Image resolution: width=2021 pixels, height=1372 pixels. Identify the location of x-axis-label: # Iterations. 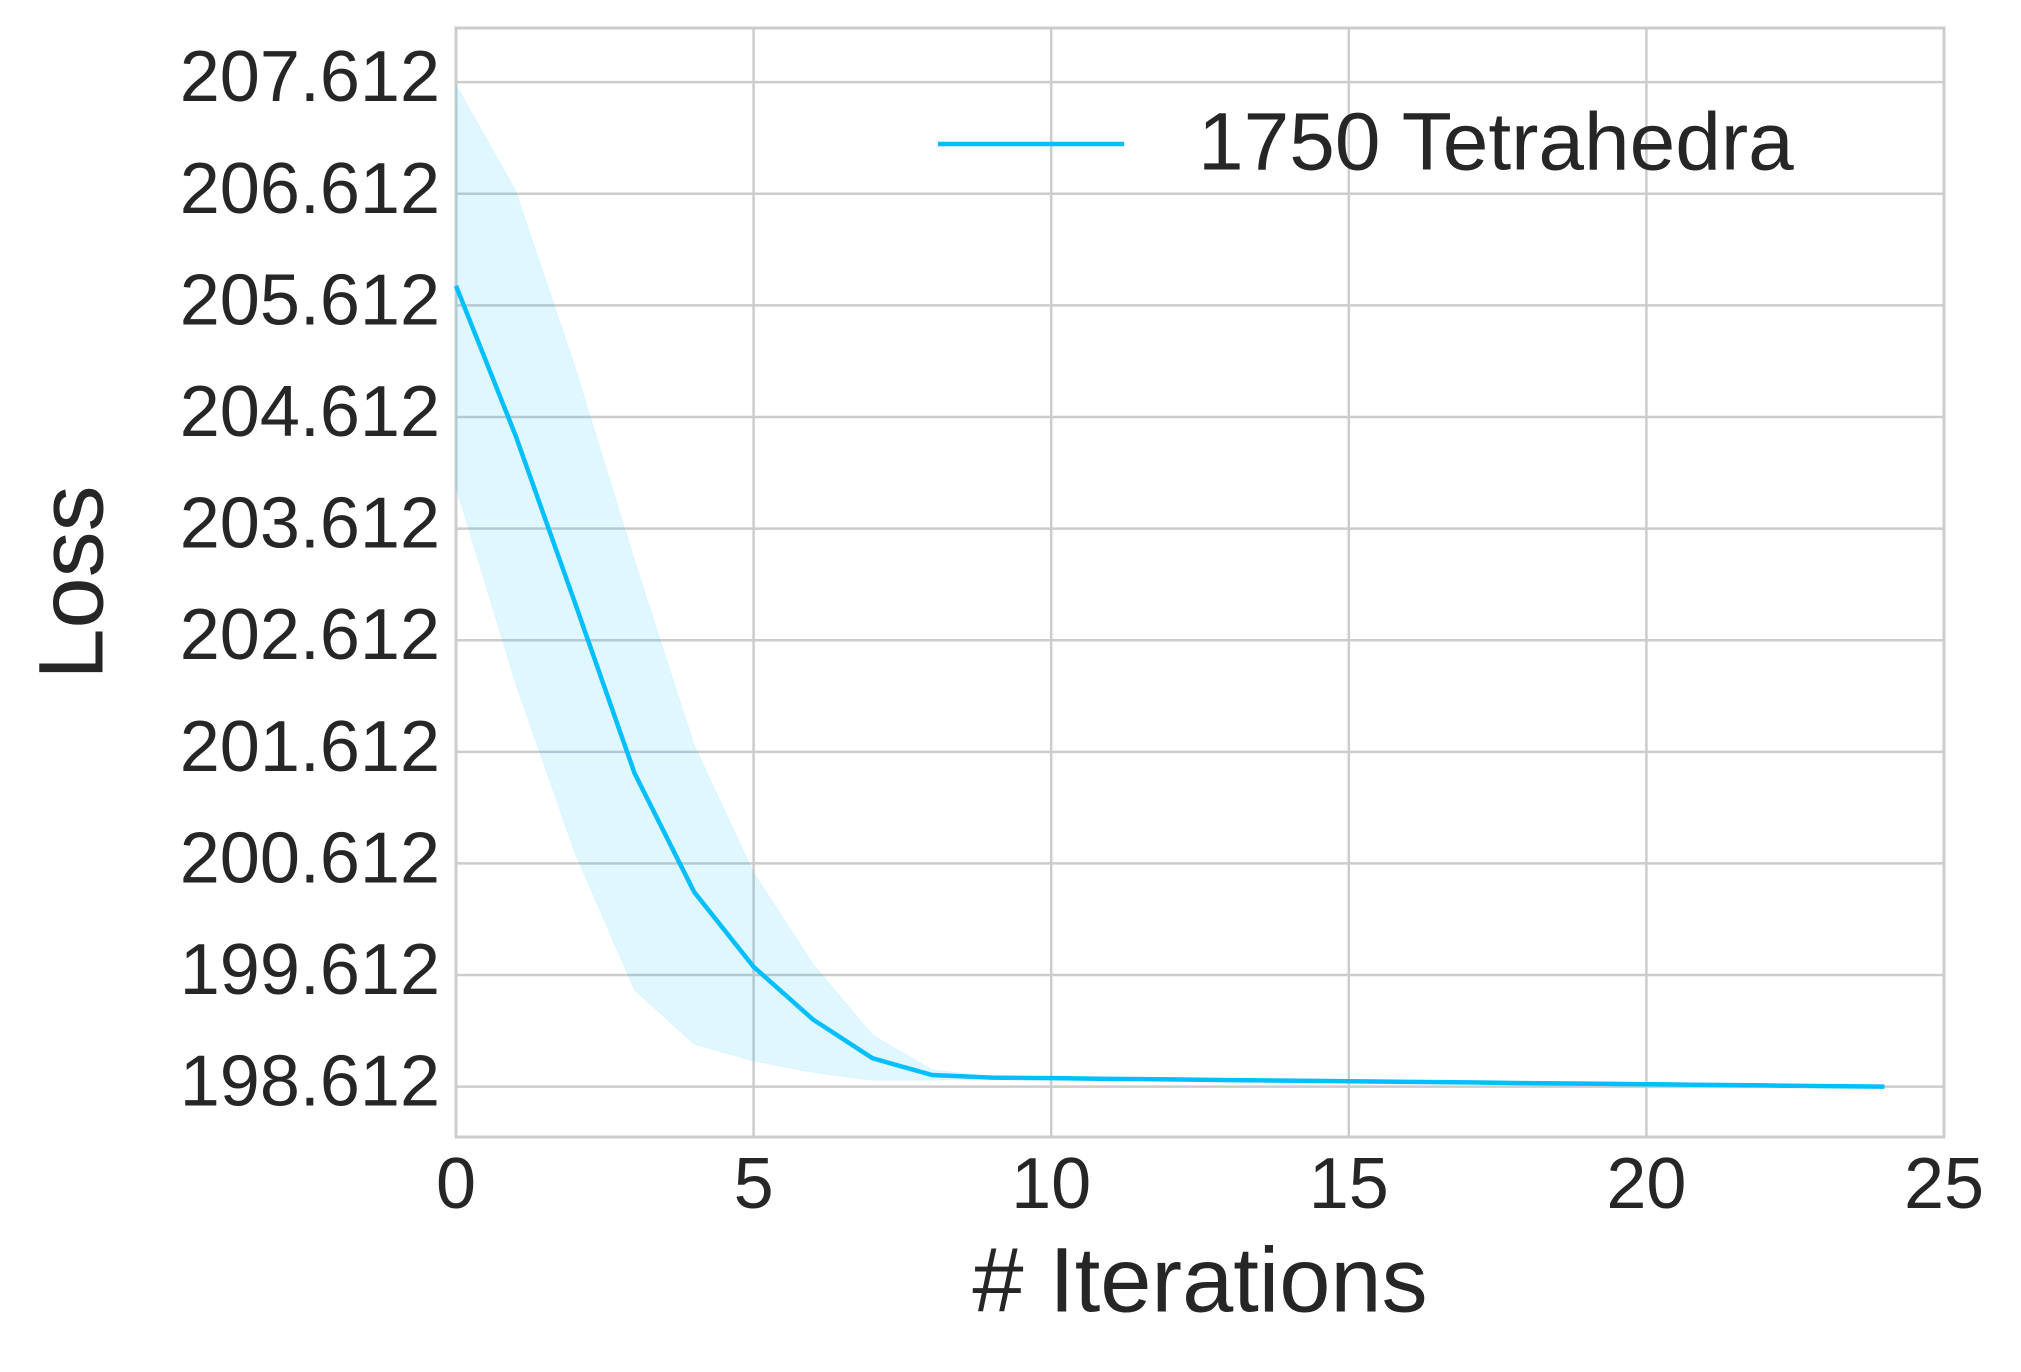
(1199, 1280).